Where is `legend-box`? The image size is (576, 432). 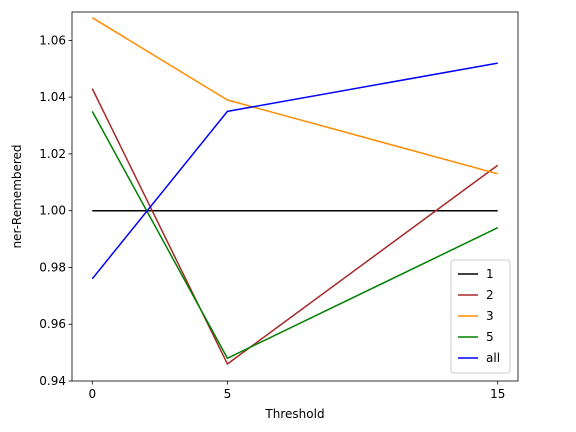
legend-box is located at coordinates (480, 316).